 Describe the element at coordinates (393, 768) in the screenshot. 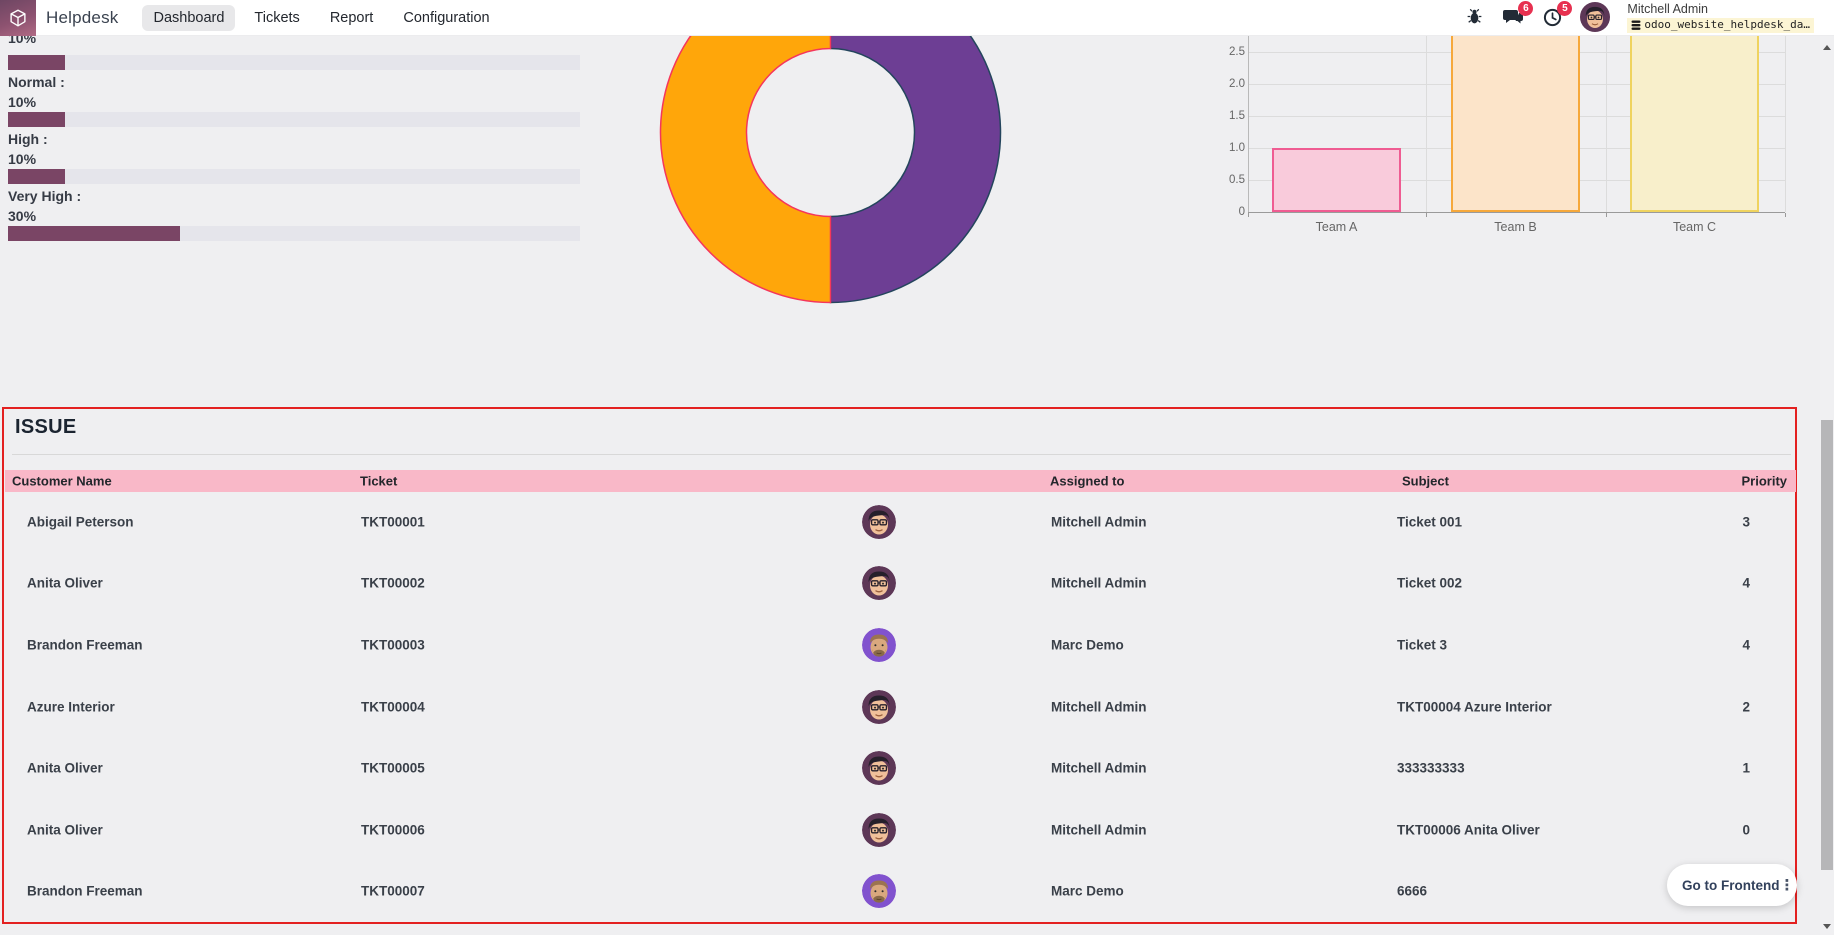

I see `ticket-ref: TKT00005` at that location.